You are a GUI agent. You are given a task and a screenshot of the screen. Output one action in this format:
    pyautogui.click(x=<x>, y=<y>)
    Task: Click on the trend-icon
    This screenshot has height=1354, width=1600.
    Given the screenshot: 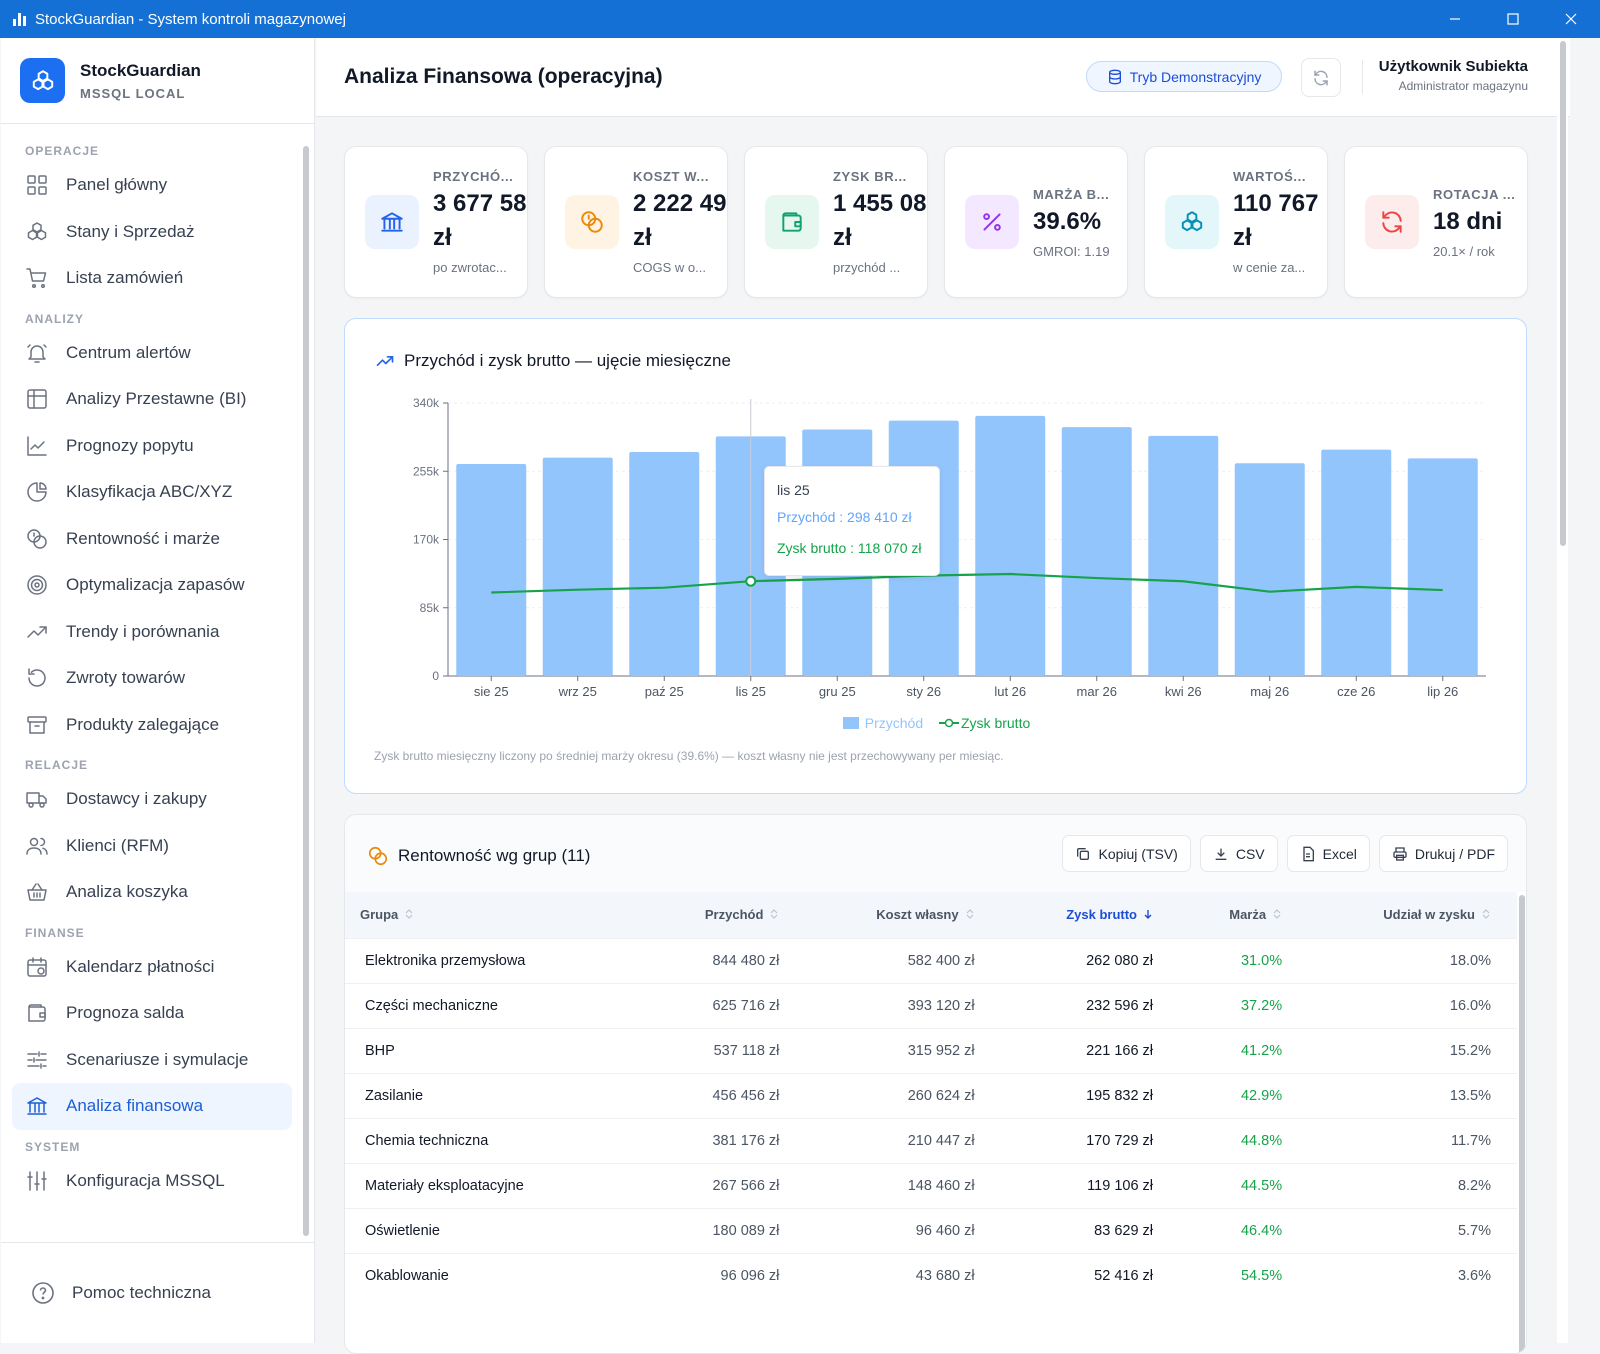 What is the action you would take?
    pyautogui.click(x=385, y=361)
    